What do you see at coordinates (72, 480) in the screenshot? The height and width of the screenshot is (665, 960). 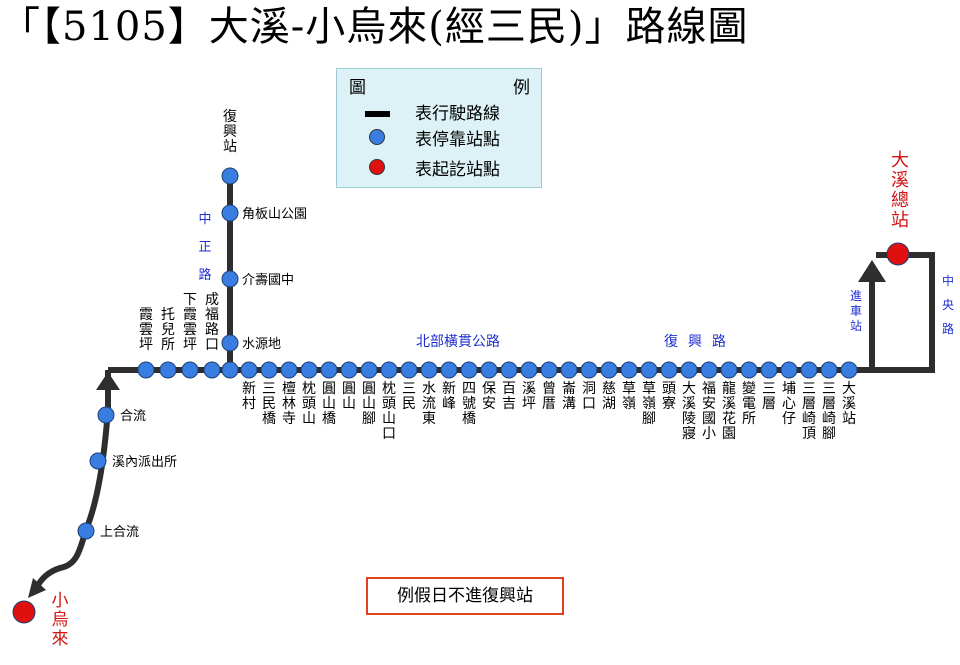 I see `southwest-route-line` at bounding box center [72, 480].